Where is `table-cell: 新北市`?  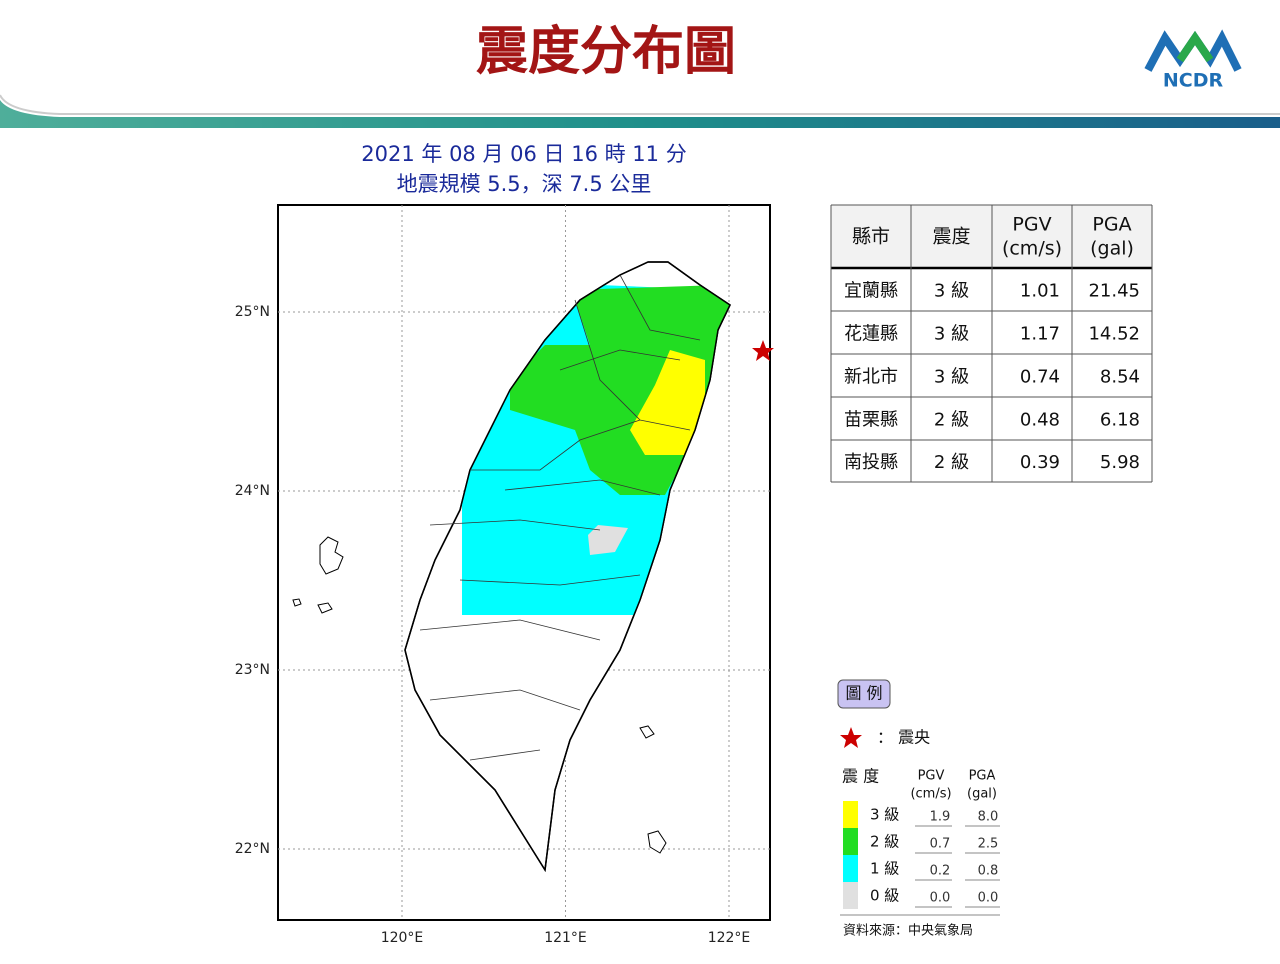
table-cell: 新北市 is located at coordinates (871, 377).